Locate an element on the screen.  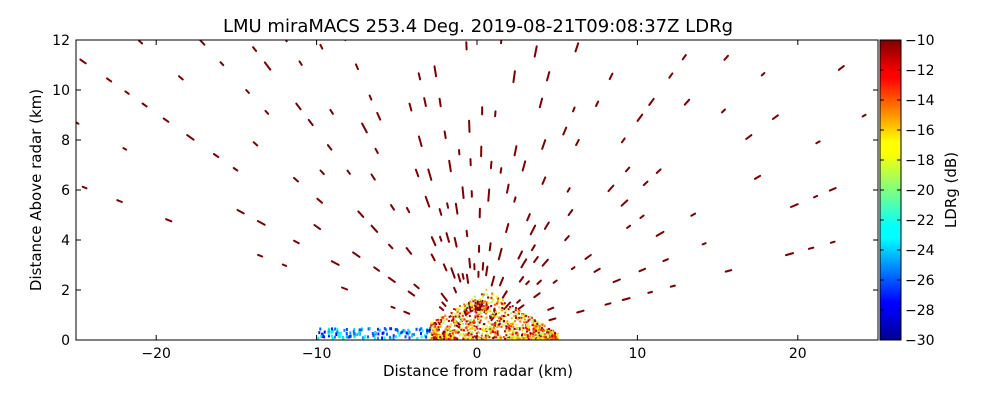
colorbar-tick-label: −16 is located at coordinates (920, 131).